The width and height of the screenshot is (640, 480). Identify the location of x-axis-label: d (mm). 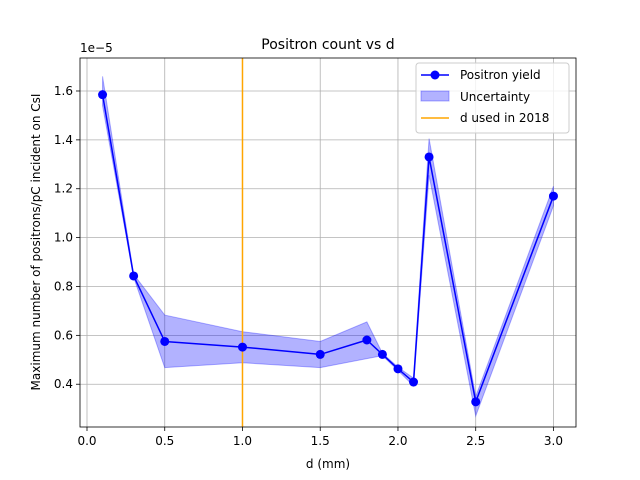
(328, 464).